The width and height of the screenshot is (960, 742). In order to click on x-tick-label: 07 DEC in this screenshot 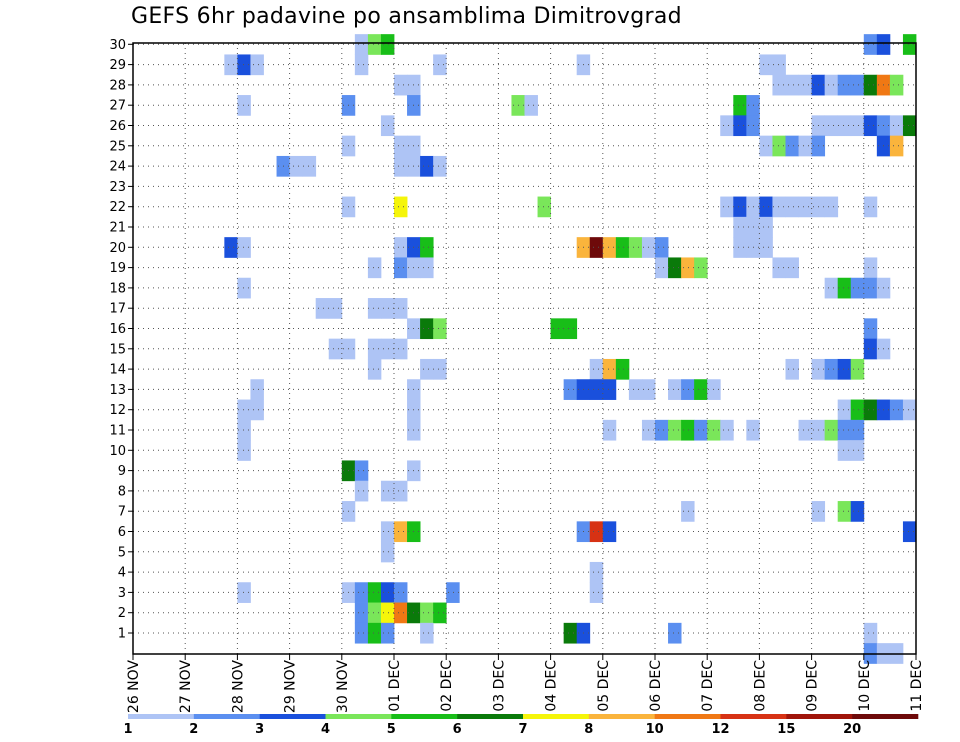, I will do `click(708, 686)`.